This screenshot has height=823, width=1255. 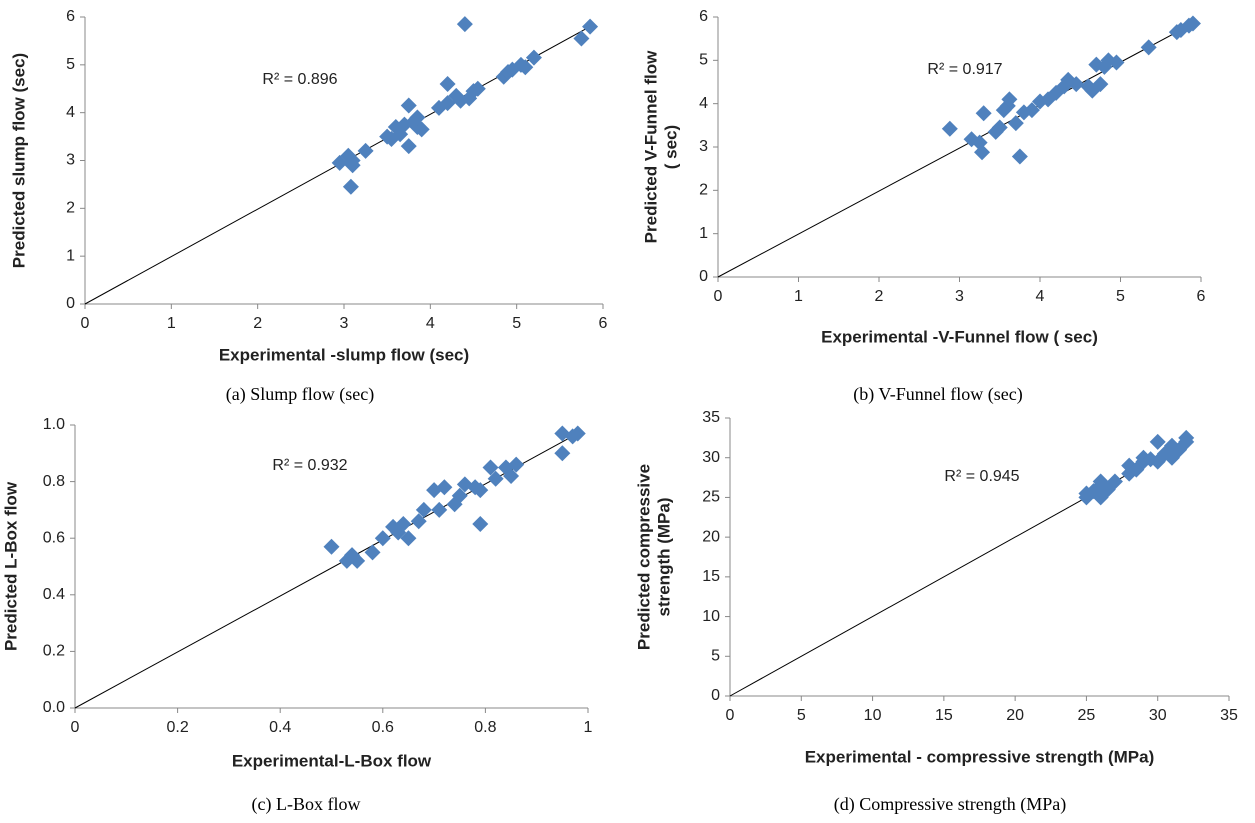 What do you see at coordinates (177, 727) in the screenshot?
I see `x-tick-label: 0.2` at bounding box center [177, 727].